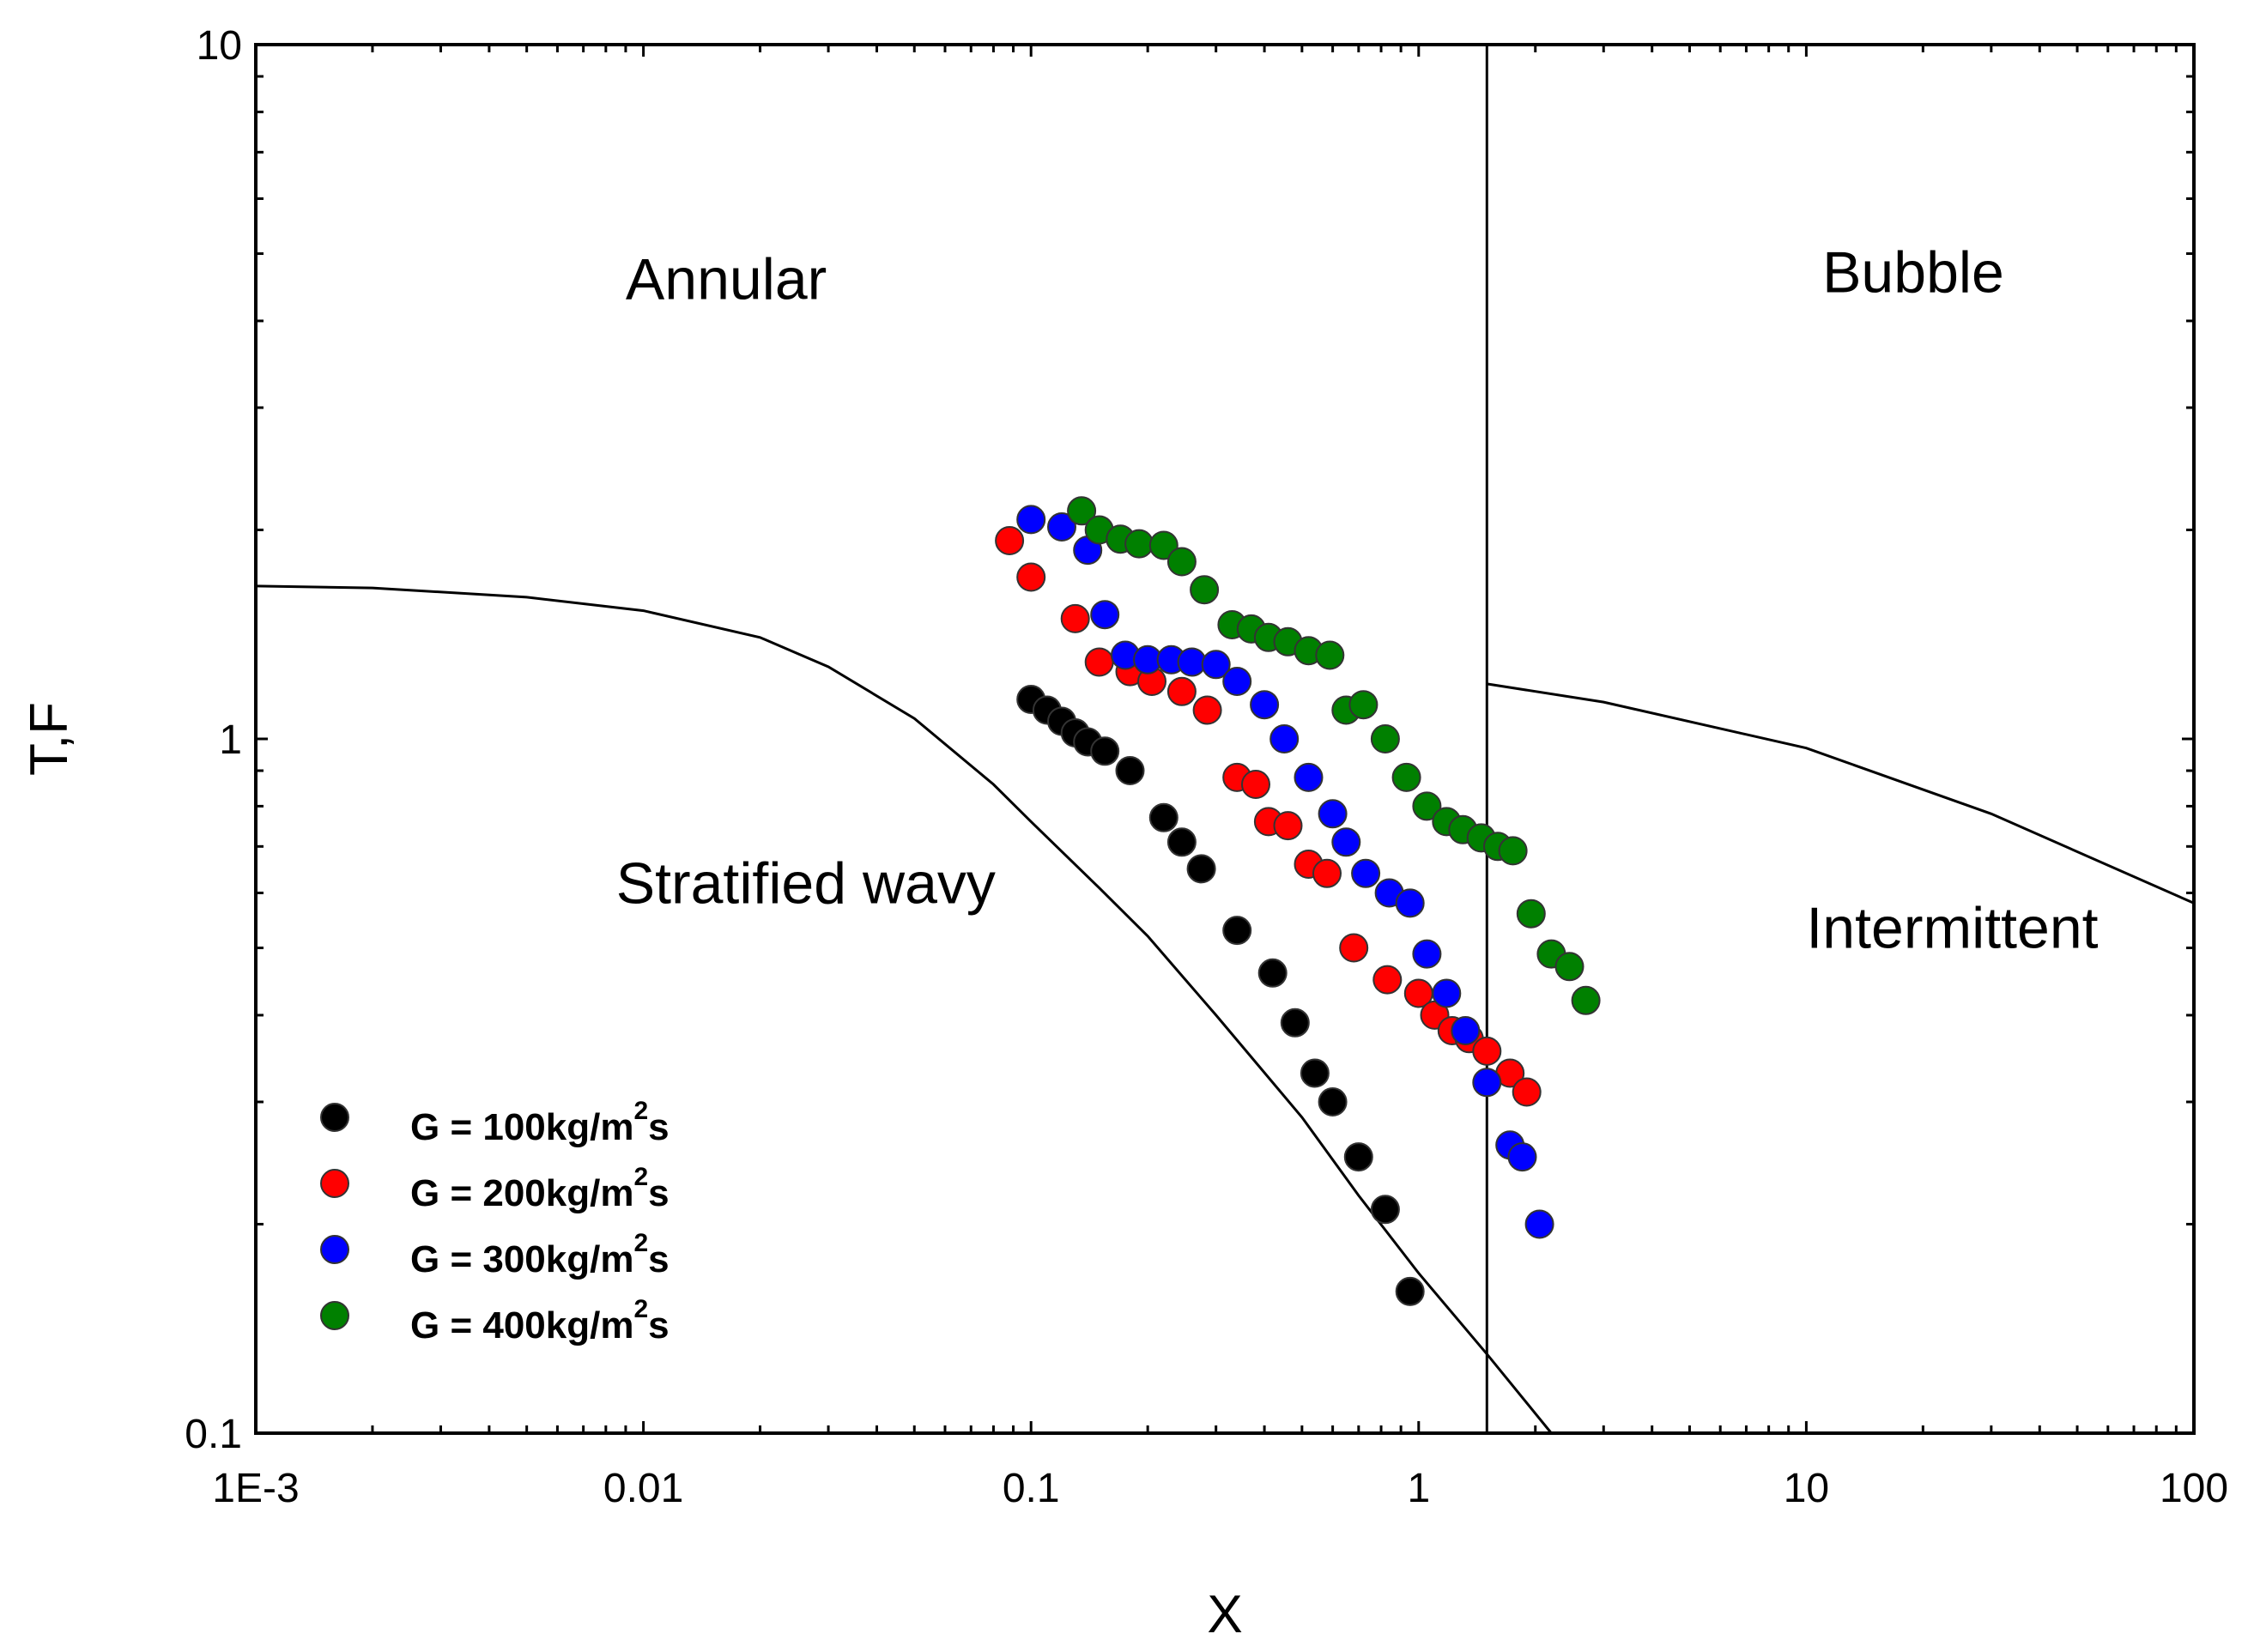 The width and height of the screenshot is (2254, 1652). Describe the element at coordinates (256, 1488) in the screenshot. I see `x-tick-label: 1E-3` at that location.